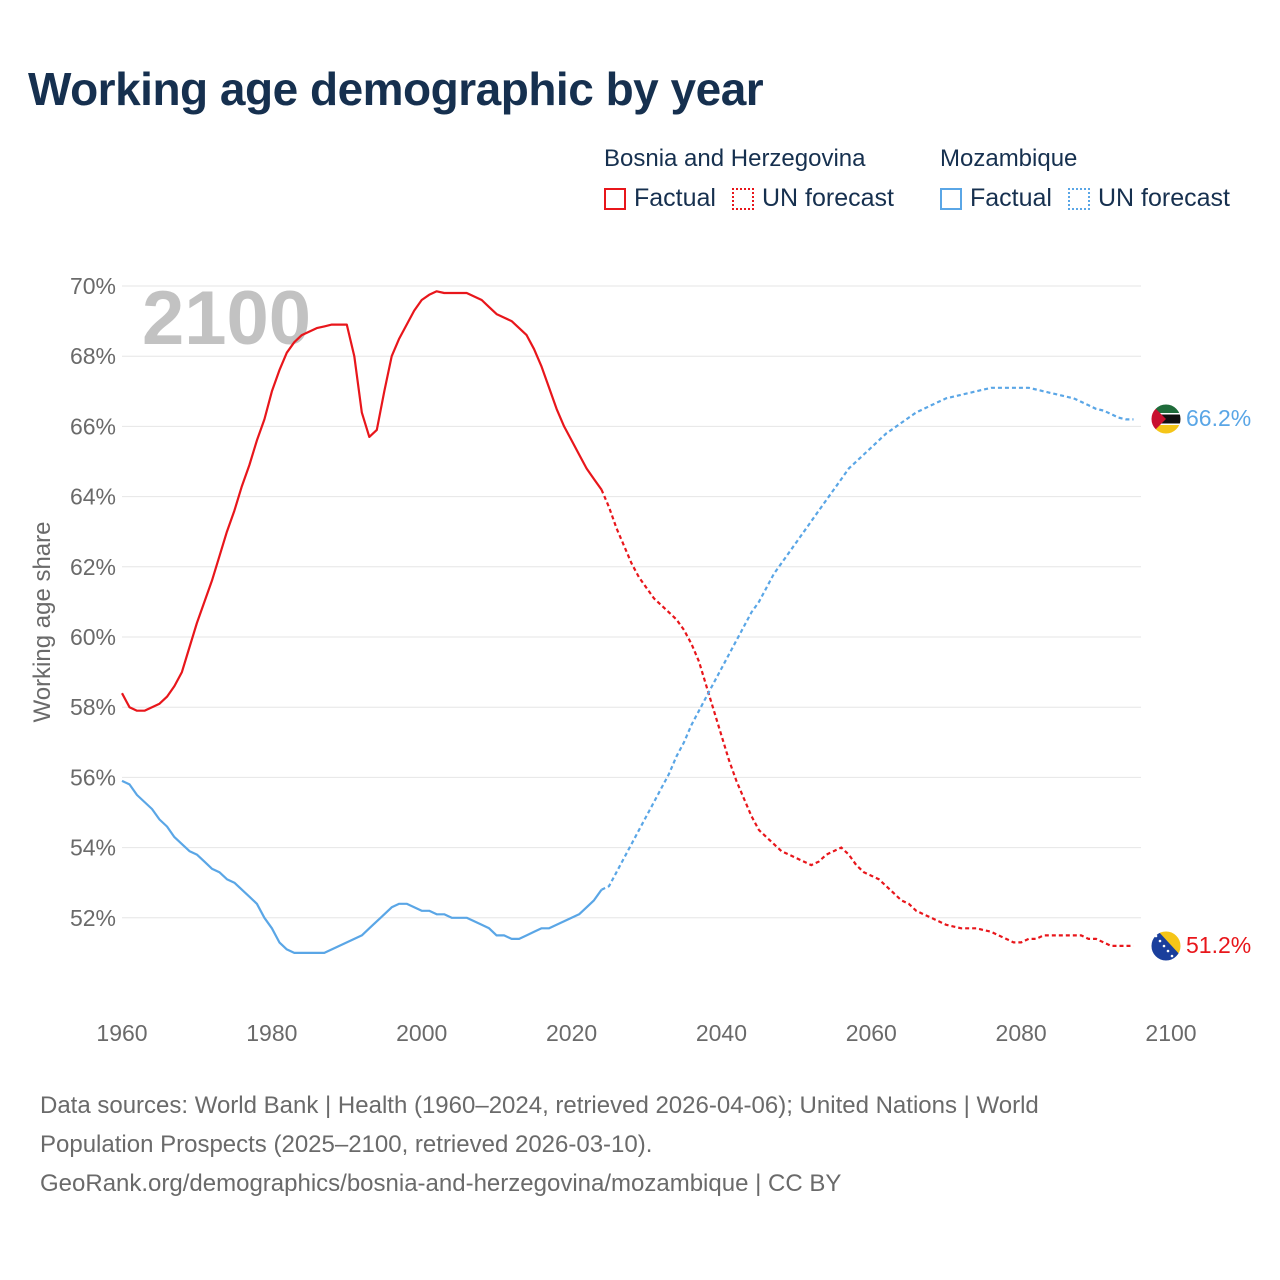 This screenshot has height=1280, width=1280. What do you see at coordinates (867, 718) in the screenshot?
I see `bosnia-forecast-line` at bounding box center [867, 718].